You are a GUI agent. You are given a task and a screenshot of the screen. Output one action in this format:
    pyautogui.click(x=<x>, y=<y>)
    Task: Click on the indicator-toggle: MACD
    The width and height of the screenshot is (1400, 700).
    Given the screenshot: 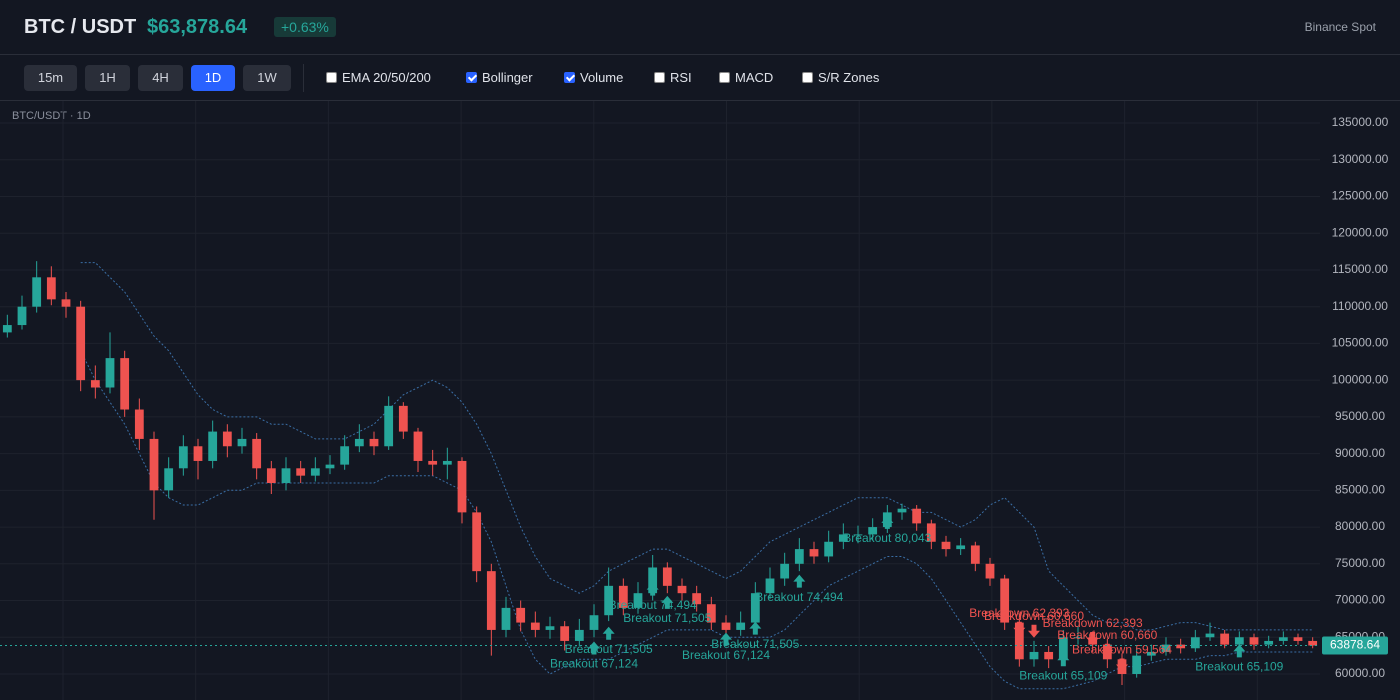 What is the action you would take?
    pyautogui.click(x=746, y=77)
    